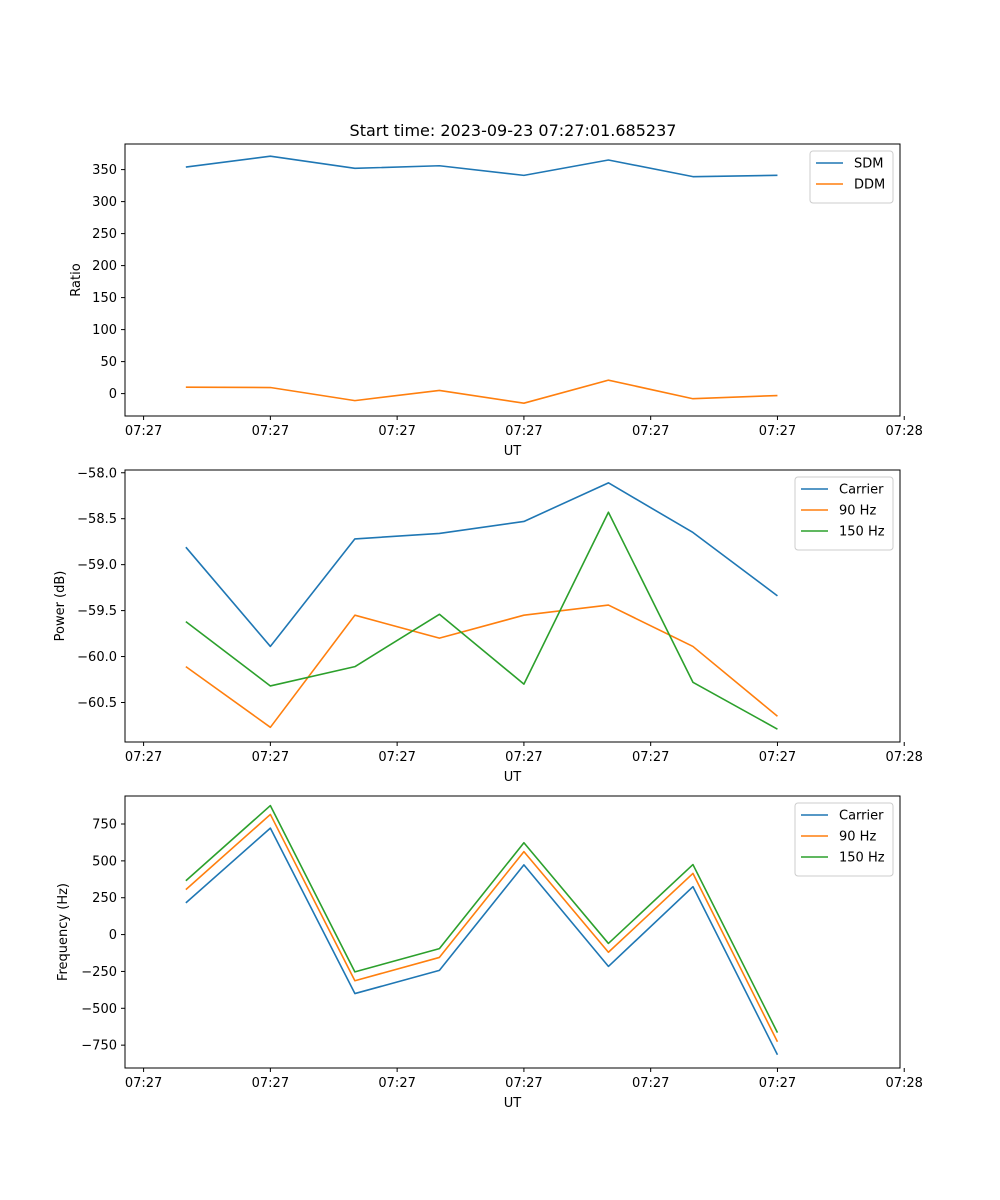 This screenshot has width=1000, height=1200. I want to click on frequency-y-tick-label: 250, so click(104, 898).